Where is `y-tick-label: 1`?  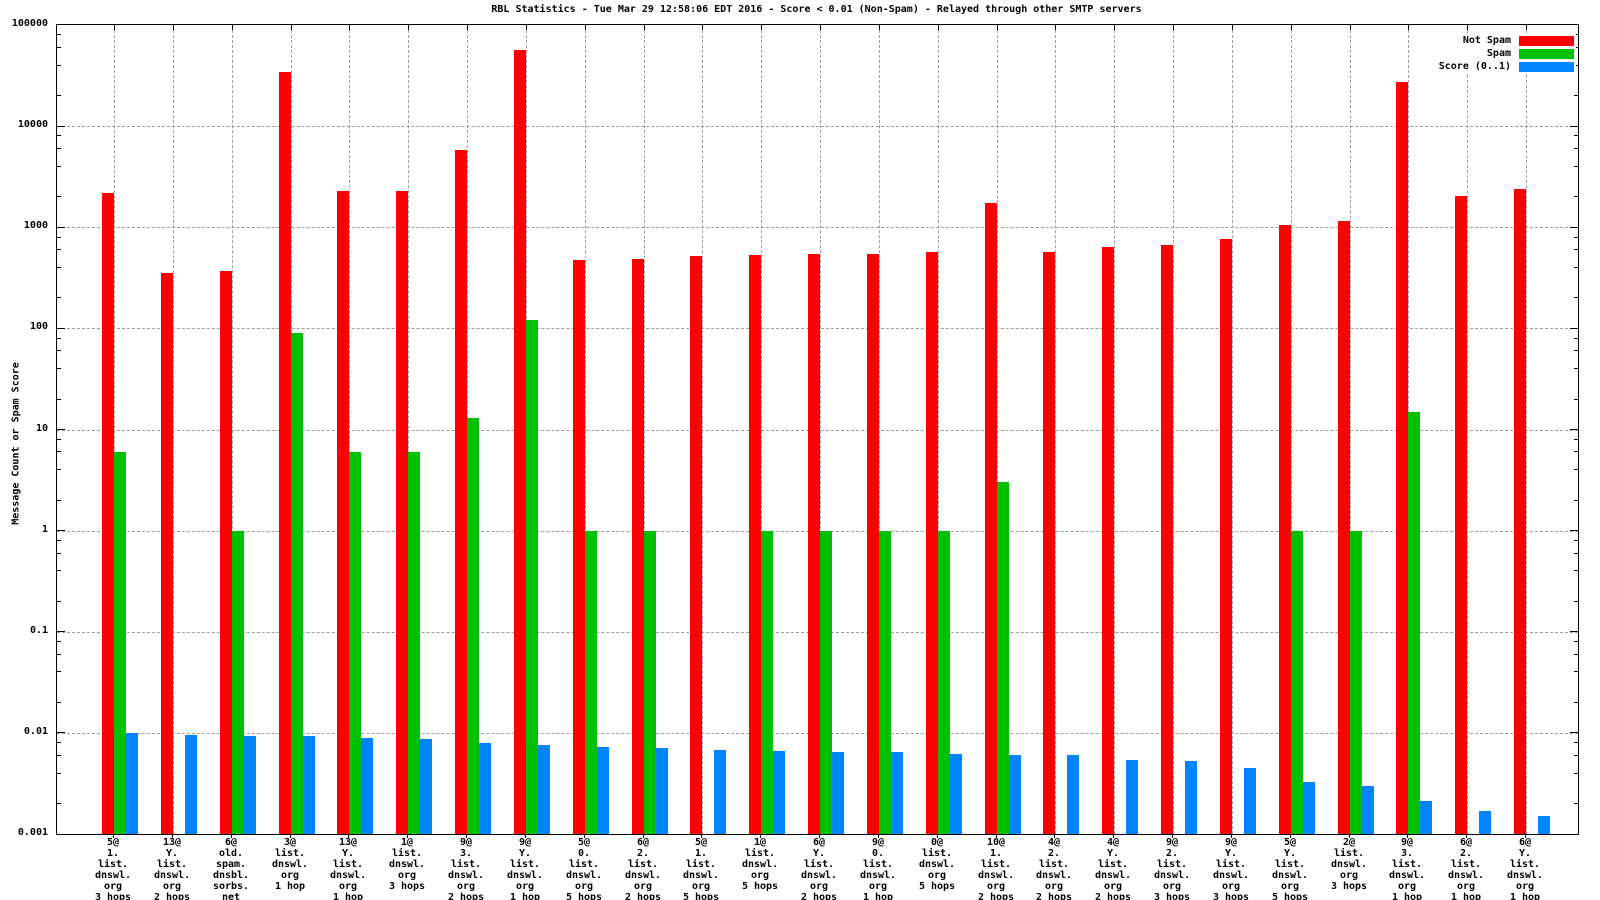 y-tick-label: 1 is located at coordinates (44, 529).